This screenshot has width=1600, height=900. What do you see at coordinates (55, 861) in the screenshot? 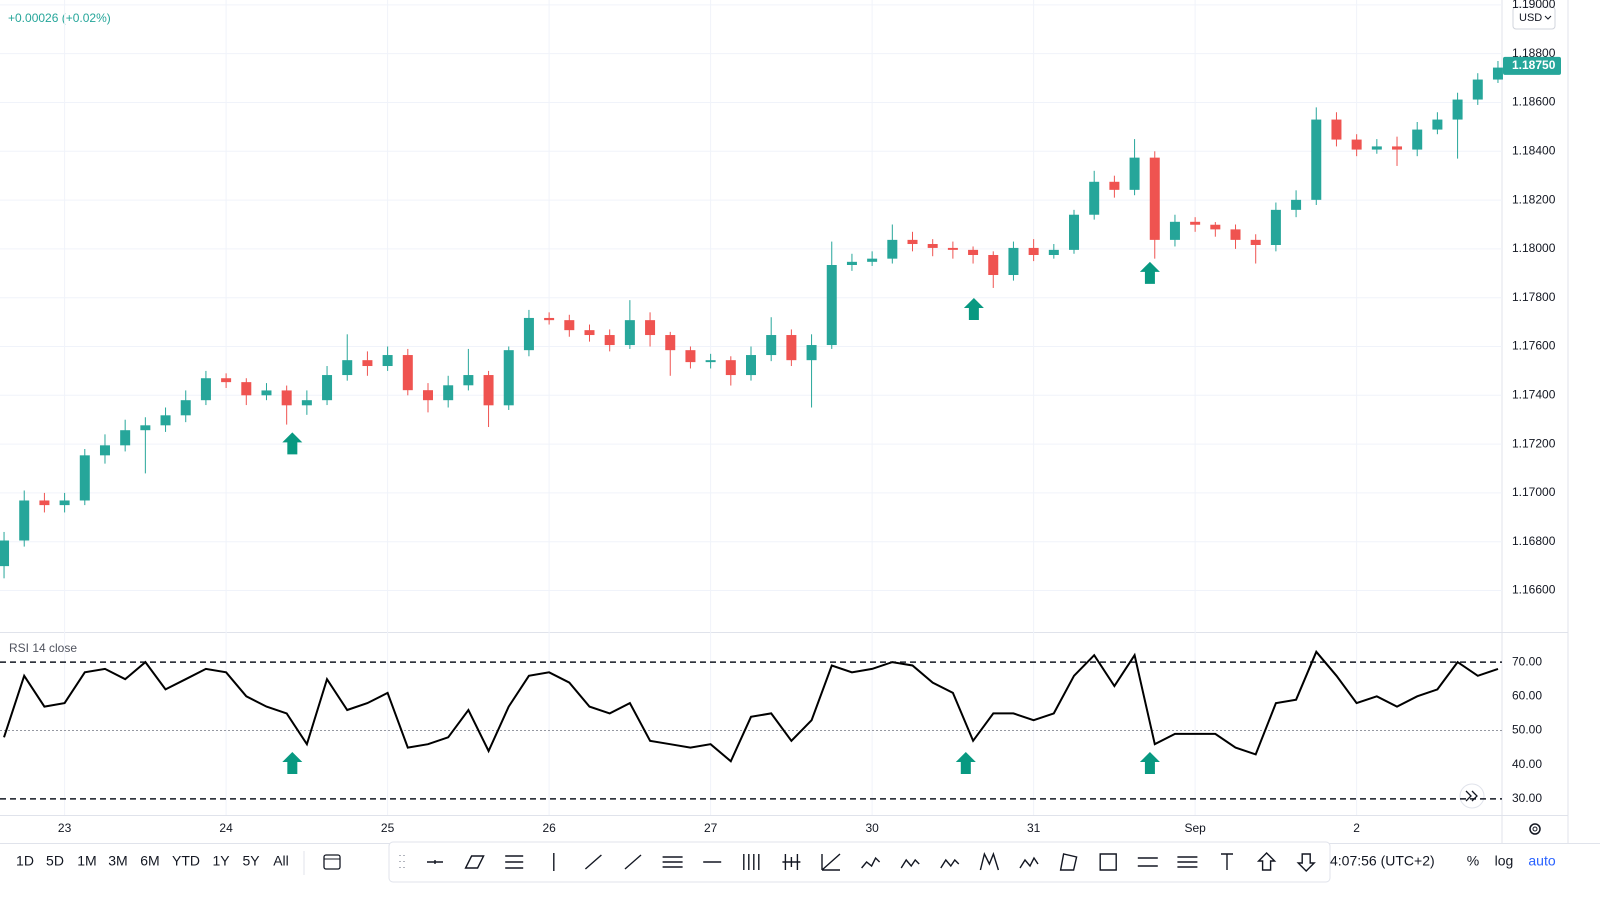
I see `timeframe-button: 5D` at bounding box center [55, 861].